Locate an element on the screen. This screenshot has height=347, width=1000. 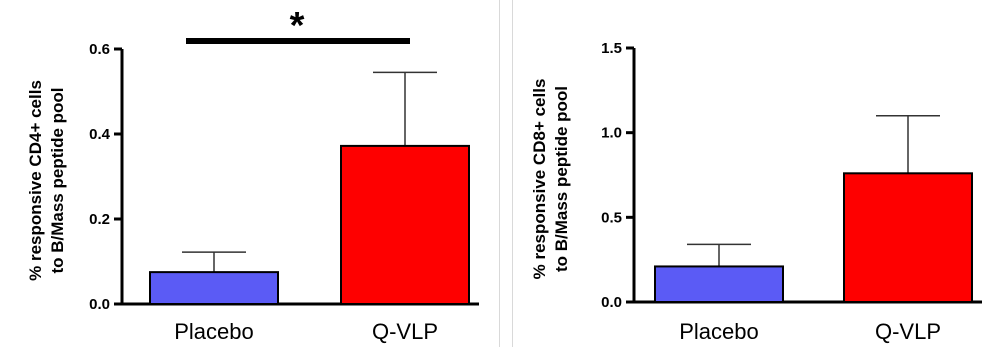
y-tick-label: 0.6 is located at coordinates (99, 49).